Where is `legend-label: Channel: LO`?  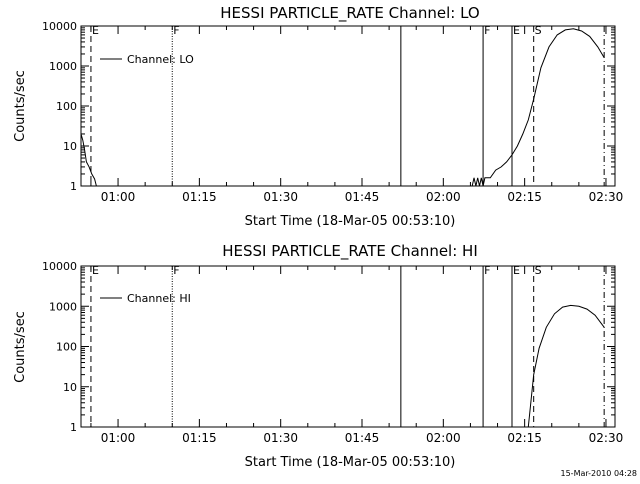
legend-label: Channel: LO is located at coordinates (160, 59).